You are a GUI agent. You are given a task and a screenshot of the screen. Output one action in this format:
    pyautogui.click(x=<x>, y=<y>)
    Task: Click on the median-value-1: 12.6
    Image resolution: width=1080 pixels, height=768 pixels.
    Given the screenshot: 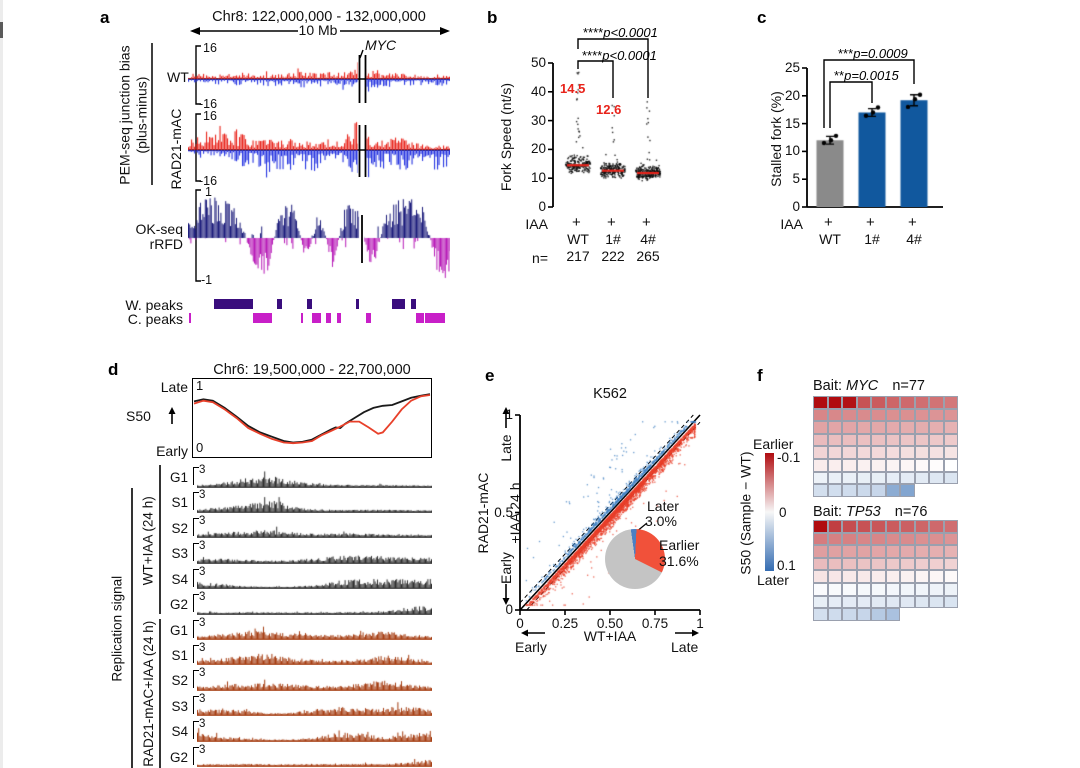 What is the action you would take?
    pyautogui.click(x=609, y=109)
    